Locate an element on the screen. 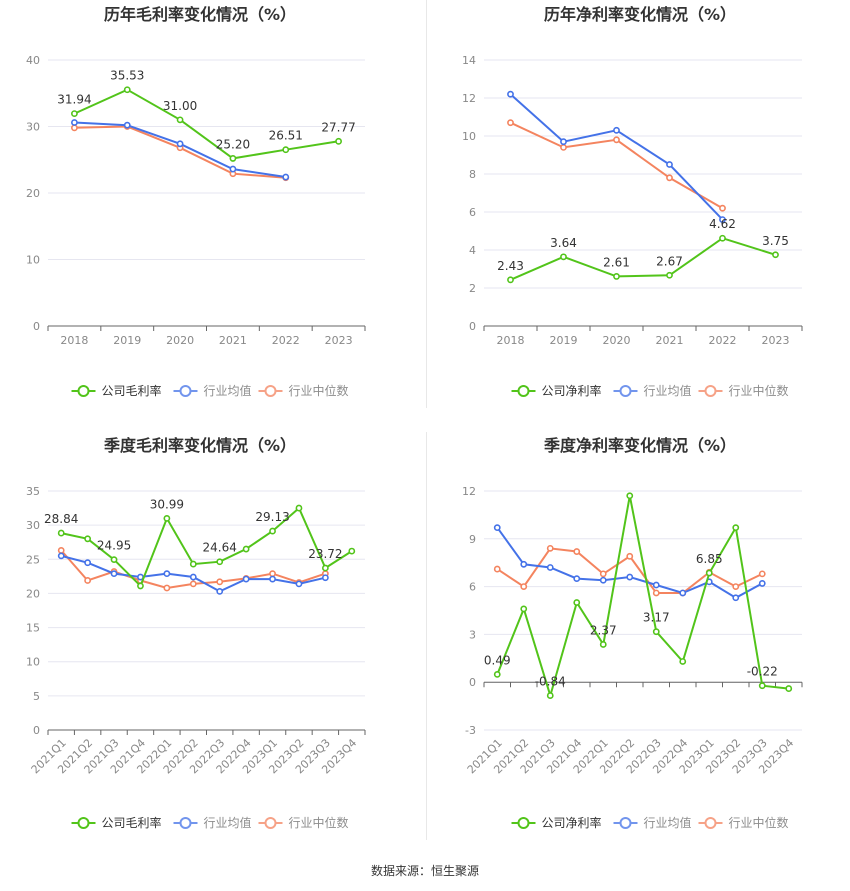  data-label: 30.99 is located at coordinates (167, 504).